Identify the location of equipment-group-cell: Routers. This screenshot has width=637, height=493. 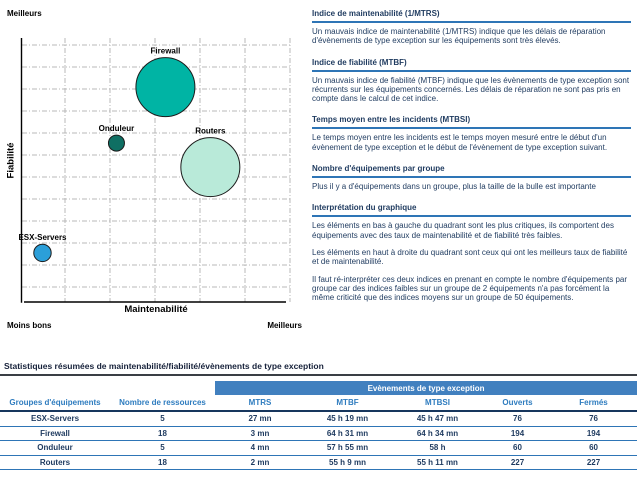
(55, 462).